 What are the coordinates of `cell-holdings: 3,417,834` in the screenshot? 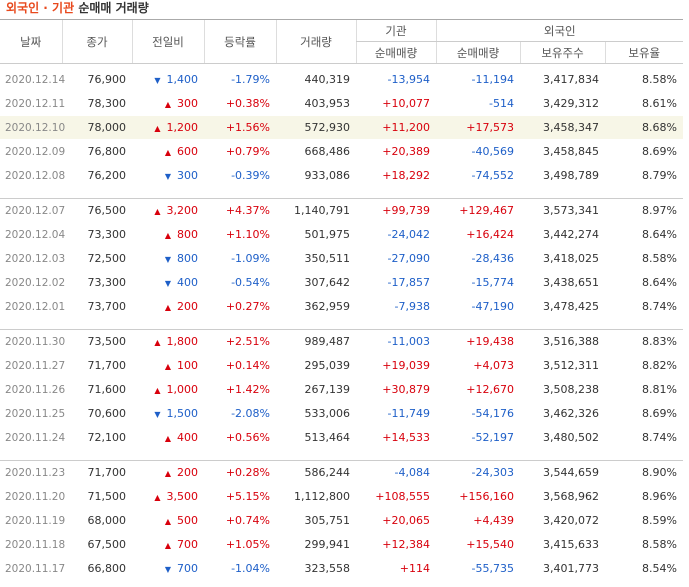 It's located at (562, 79).